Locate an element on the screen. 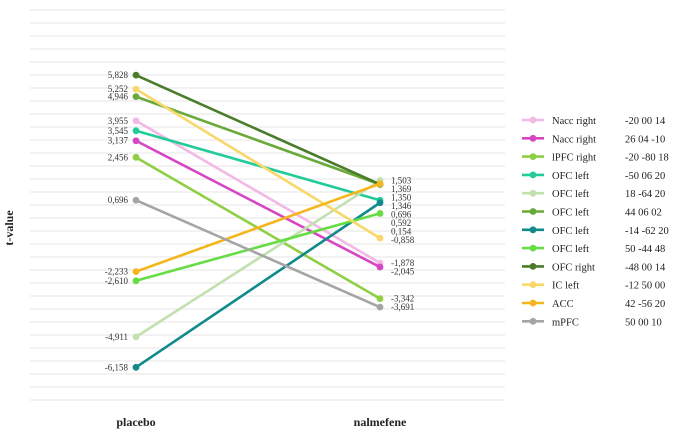  legend-item: OFC left -50 06 20 is located at coordinates (593, 176).